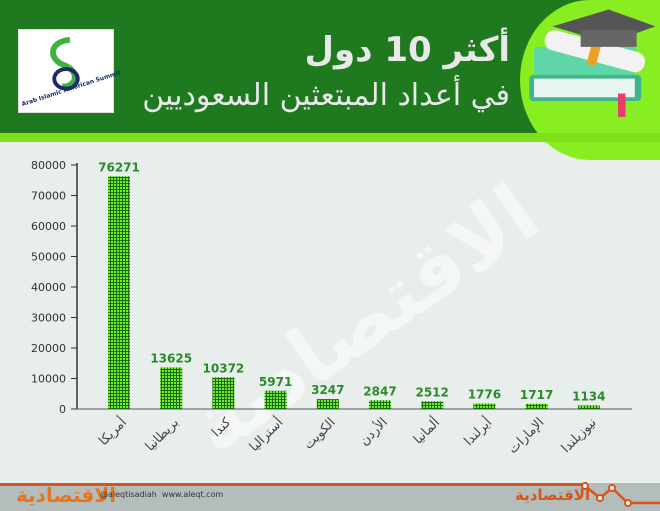  I want to click on graduation-books-icon, so click(590, 80).